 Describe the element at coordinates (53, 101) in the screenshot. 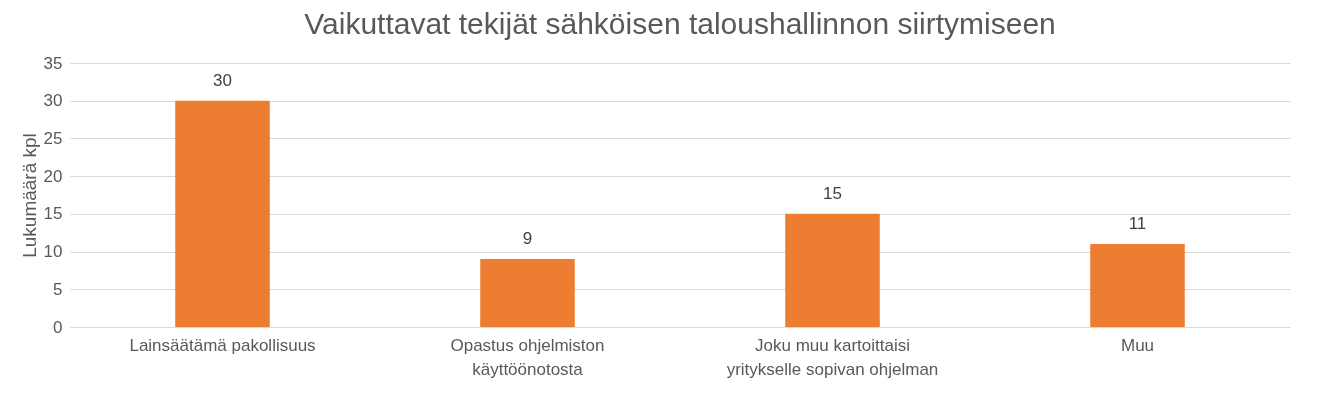

I see `y-tick-label: 30` at that location.